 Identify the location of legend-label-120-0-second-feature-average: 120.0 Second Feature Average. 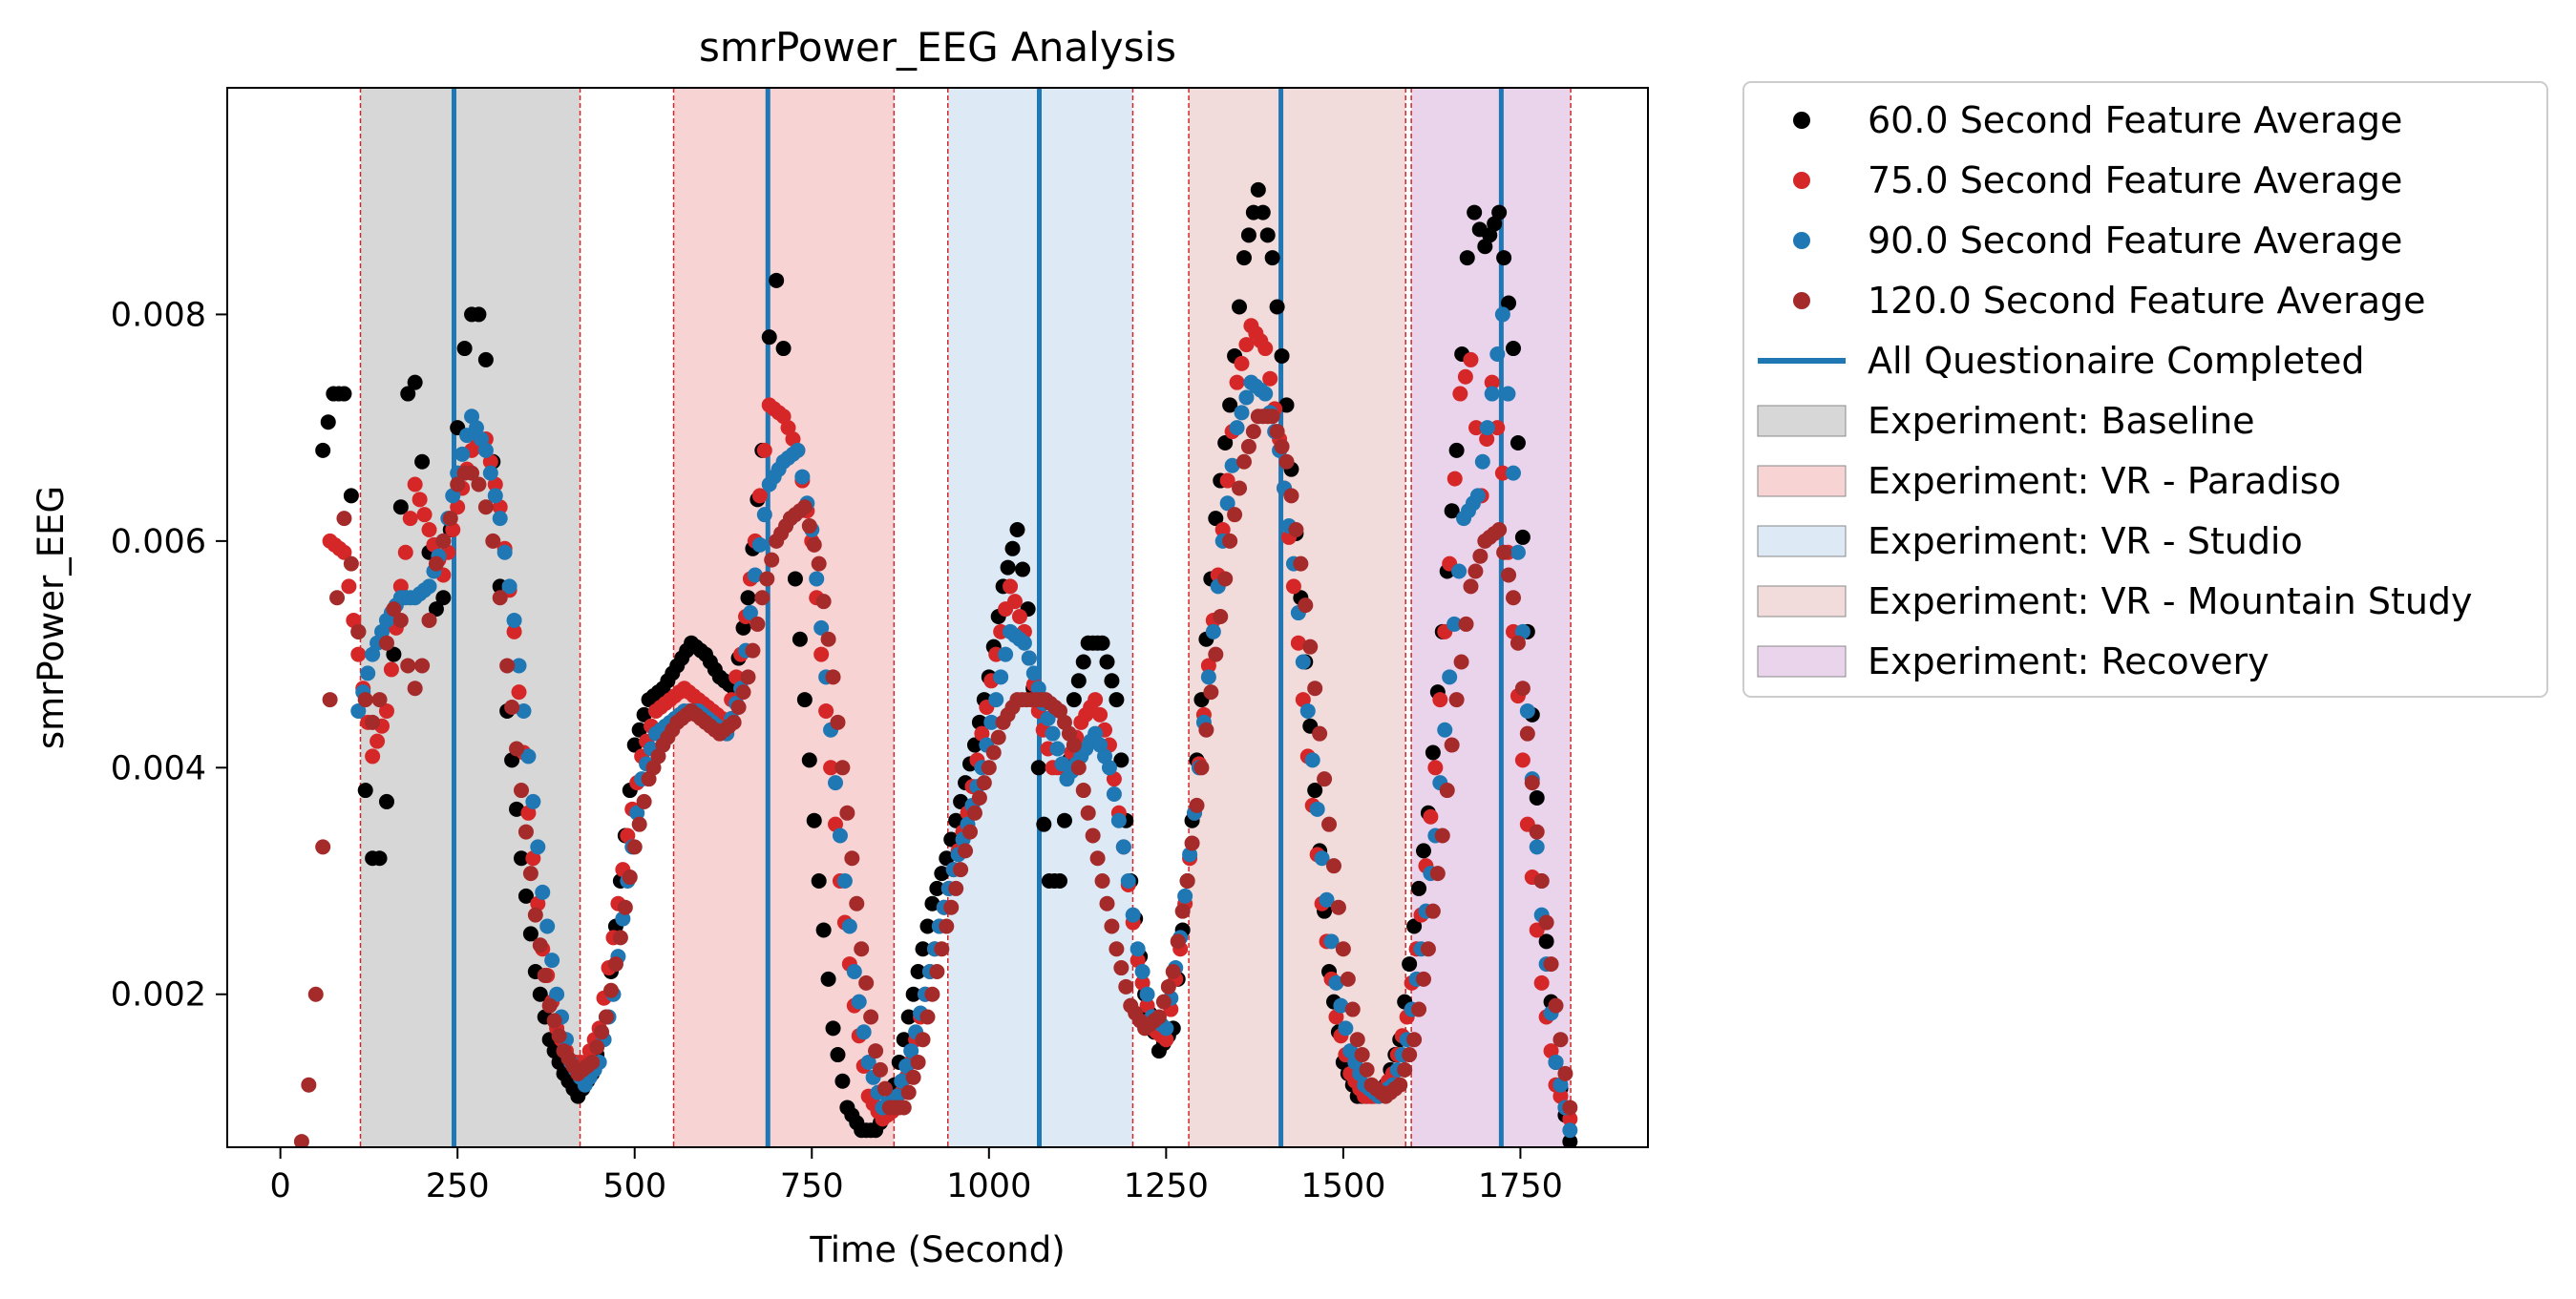
(2147, 301).